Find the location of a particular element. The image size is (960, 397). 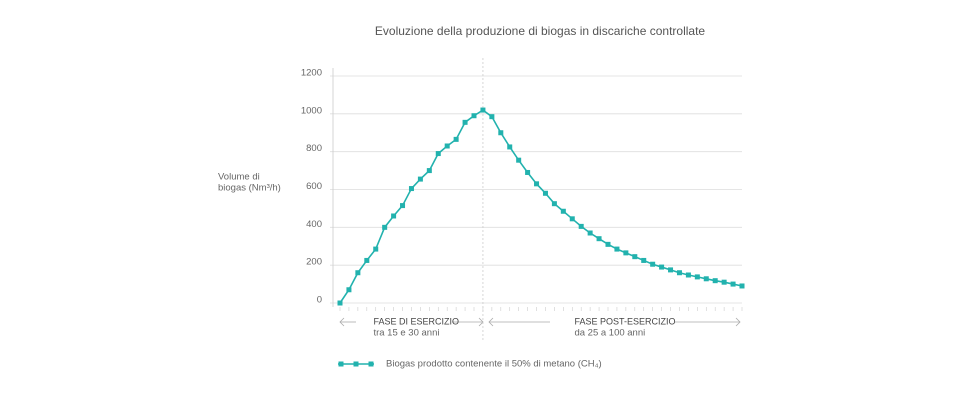

phase-subtitle: tra 15 e 30 anni is located at coordinates (406, 333).